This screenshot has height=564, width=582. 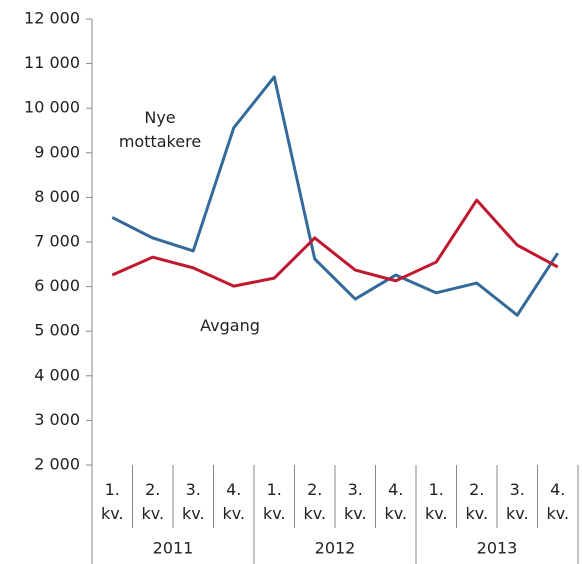 I want to click on y-tick-label: 7 000, so click(x=57, y=241).